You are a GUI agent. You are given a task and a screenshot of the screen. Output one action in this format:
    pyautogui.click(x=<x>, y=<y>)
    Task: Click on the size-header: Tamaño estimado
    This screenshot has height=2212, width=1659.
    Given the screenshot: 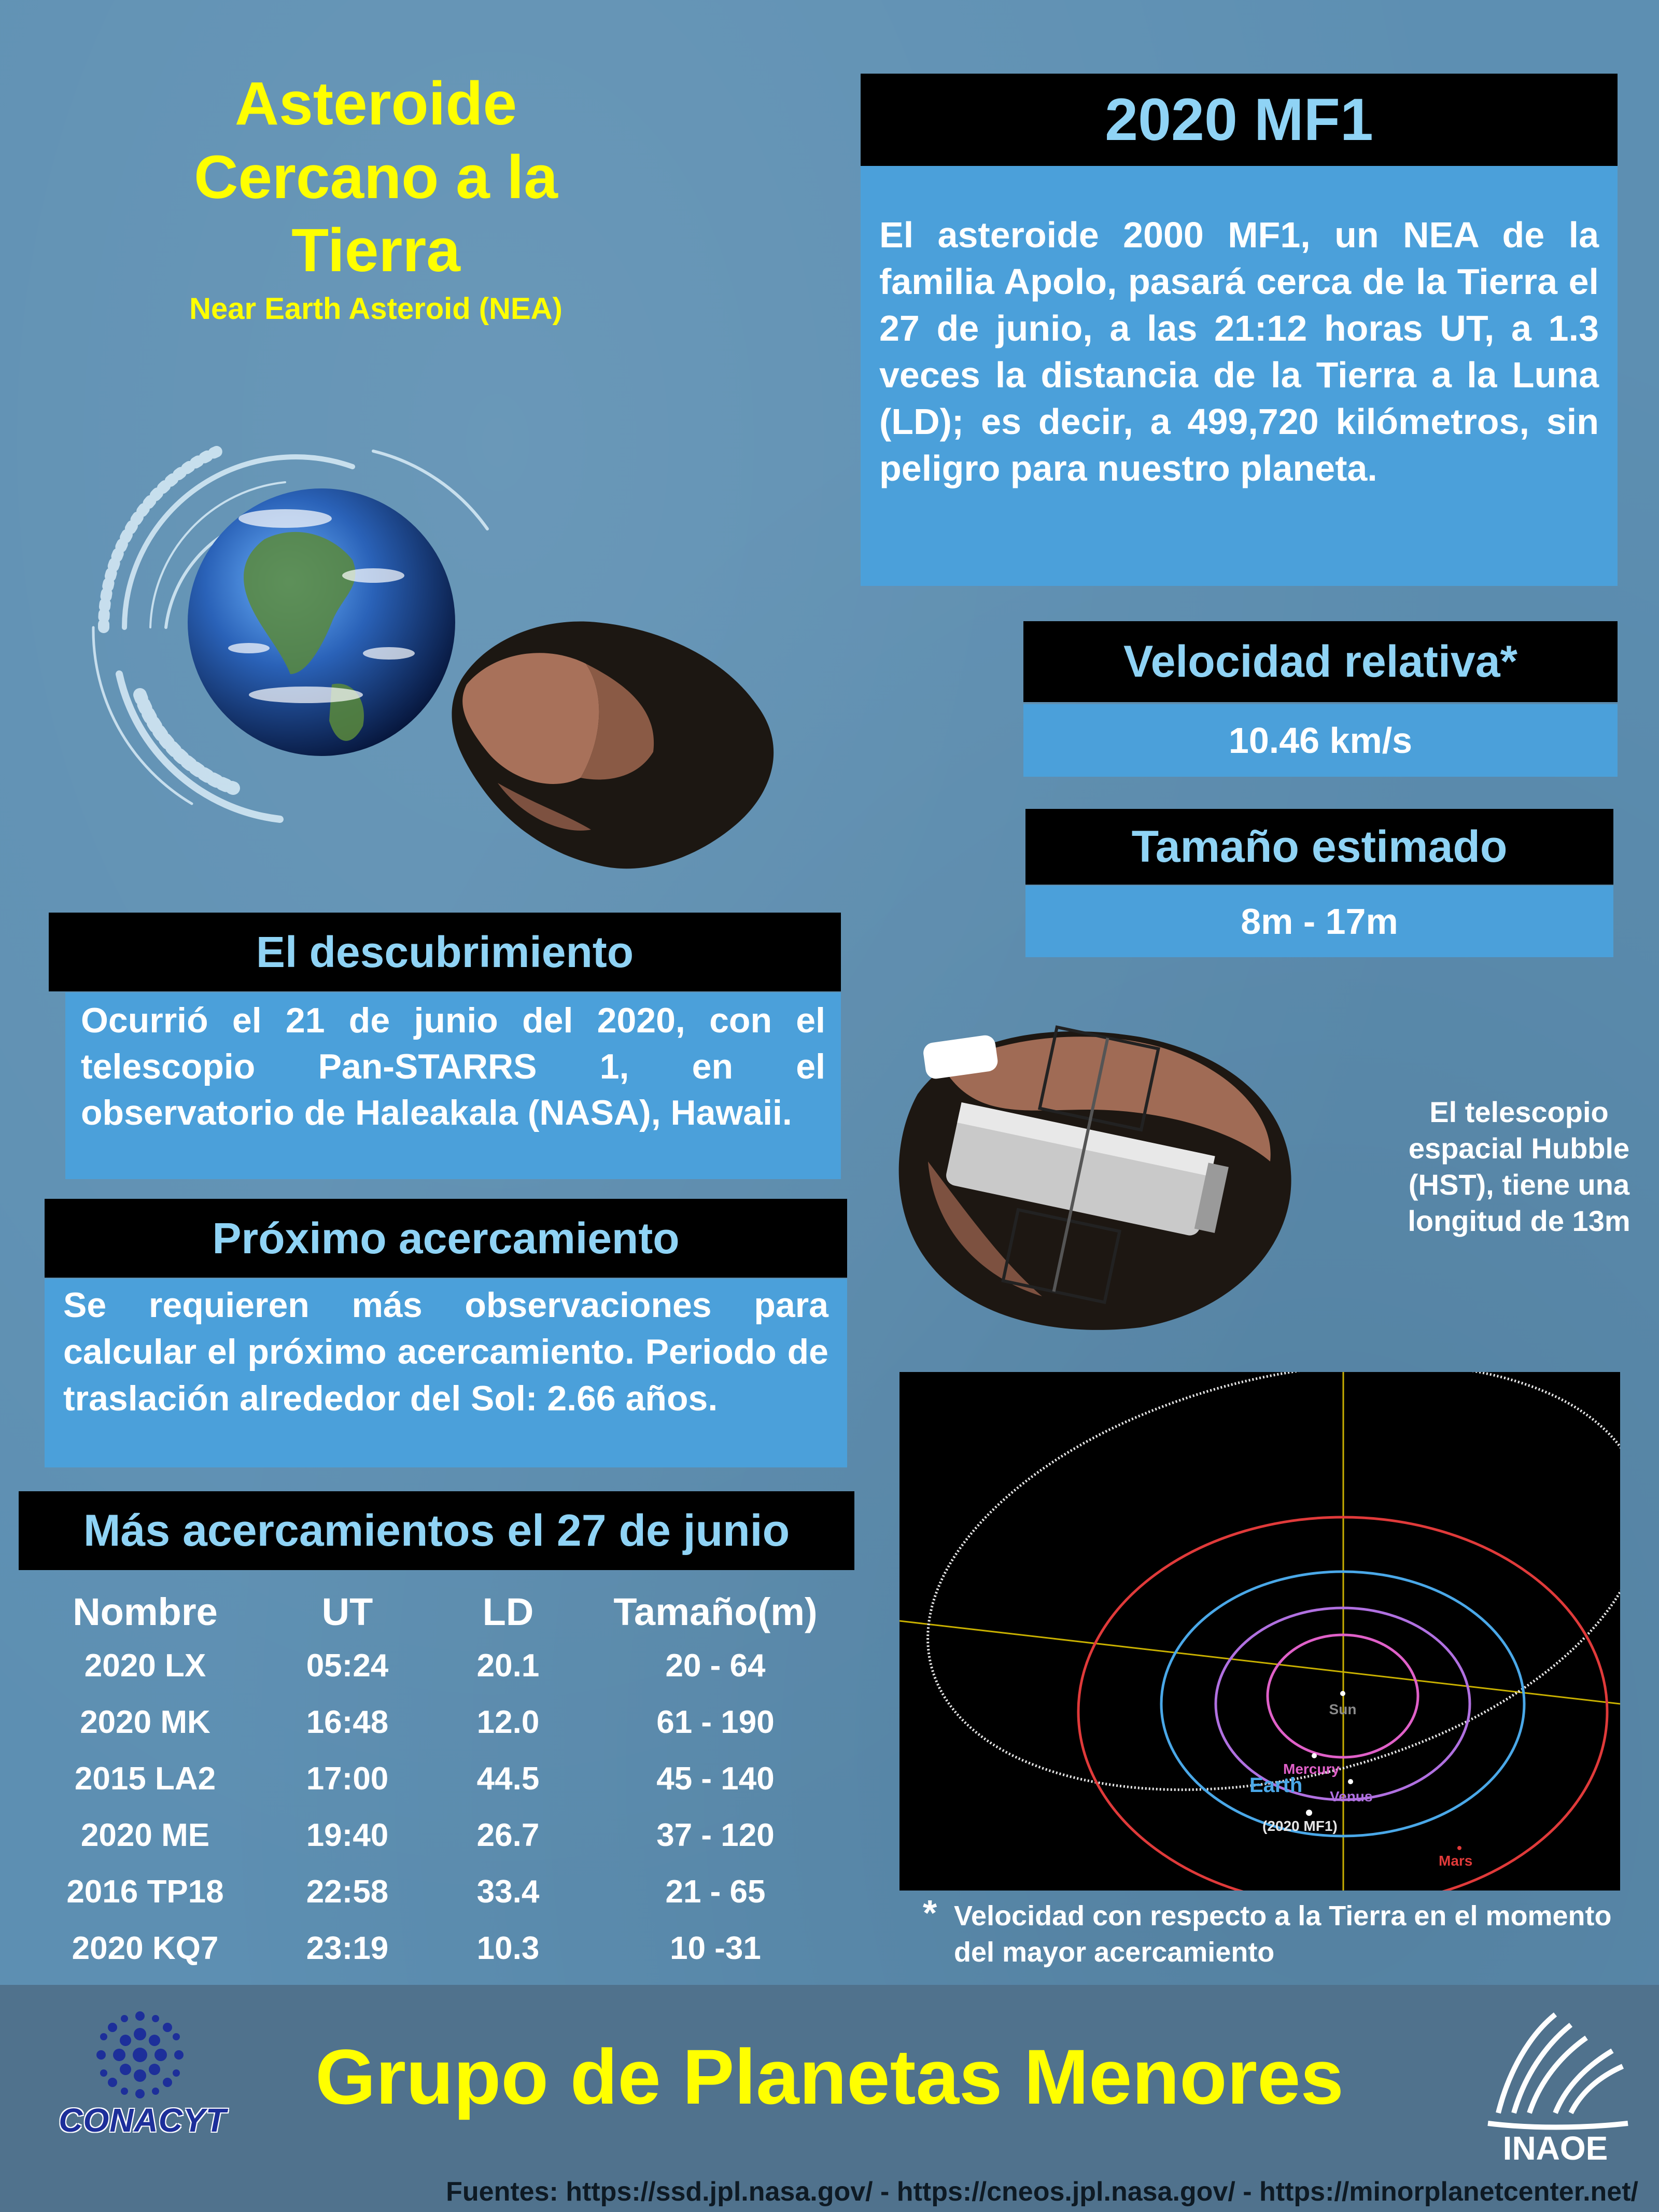 What is the action you would take?
    pyautogui.click(x=1319, y=847)
    